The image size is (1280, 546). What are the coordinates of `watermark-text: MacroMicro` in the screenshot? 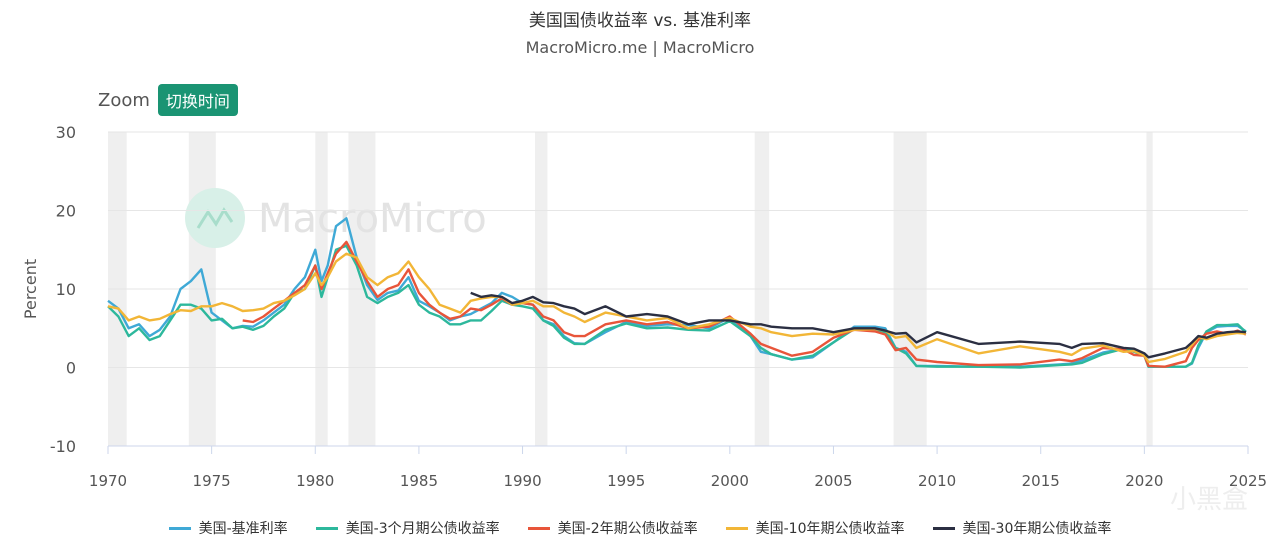 It's located at (372, 219).